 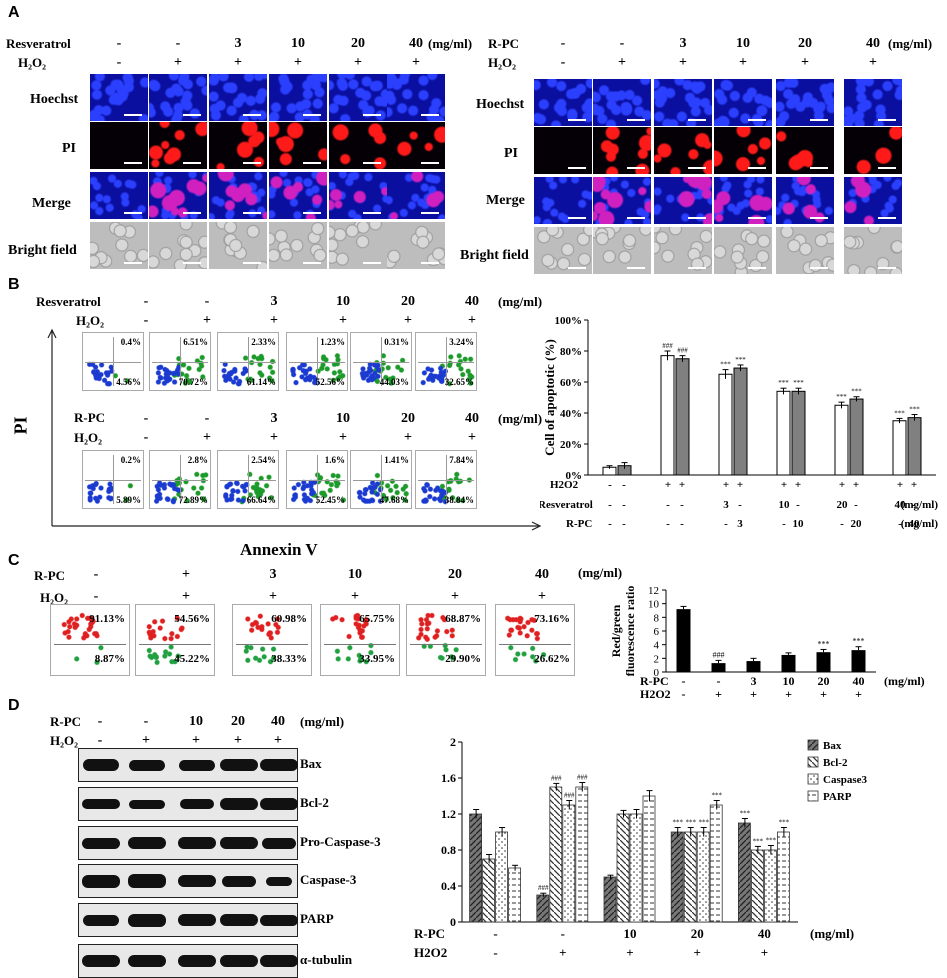 I want to click on flow-upper-right-pct: 2.8%, so click(x=197, y=460).